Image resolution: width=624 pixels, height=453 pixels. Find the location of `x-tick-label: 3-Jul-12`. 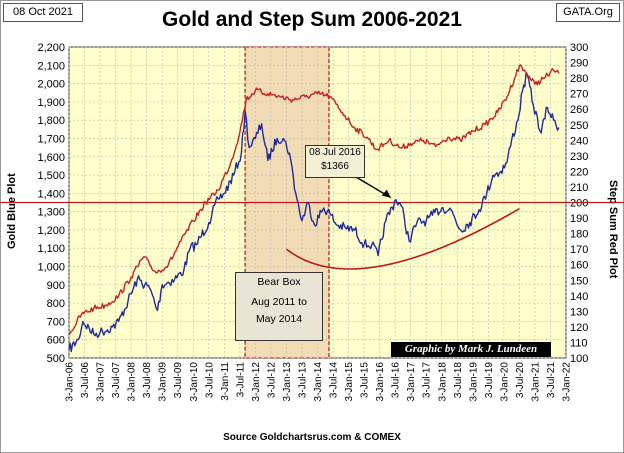

x-tick-label: 3-Jul-12 is located at coordinates (271, 380).